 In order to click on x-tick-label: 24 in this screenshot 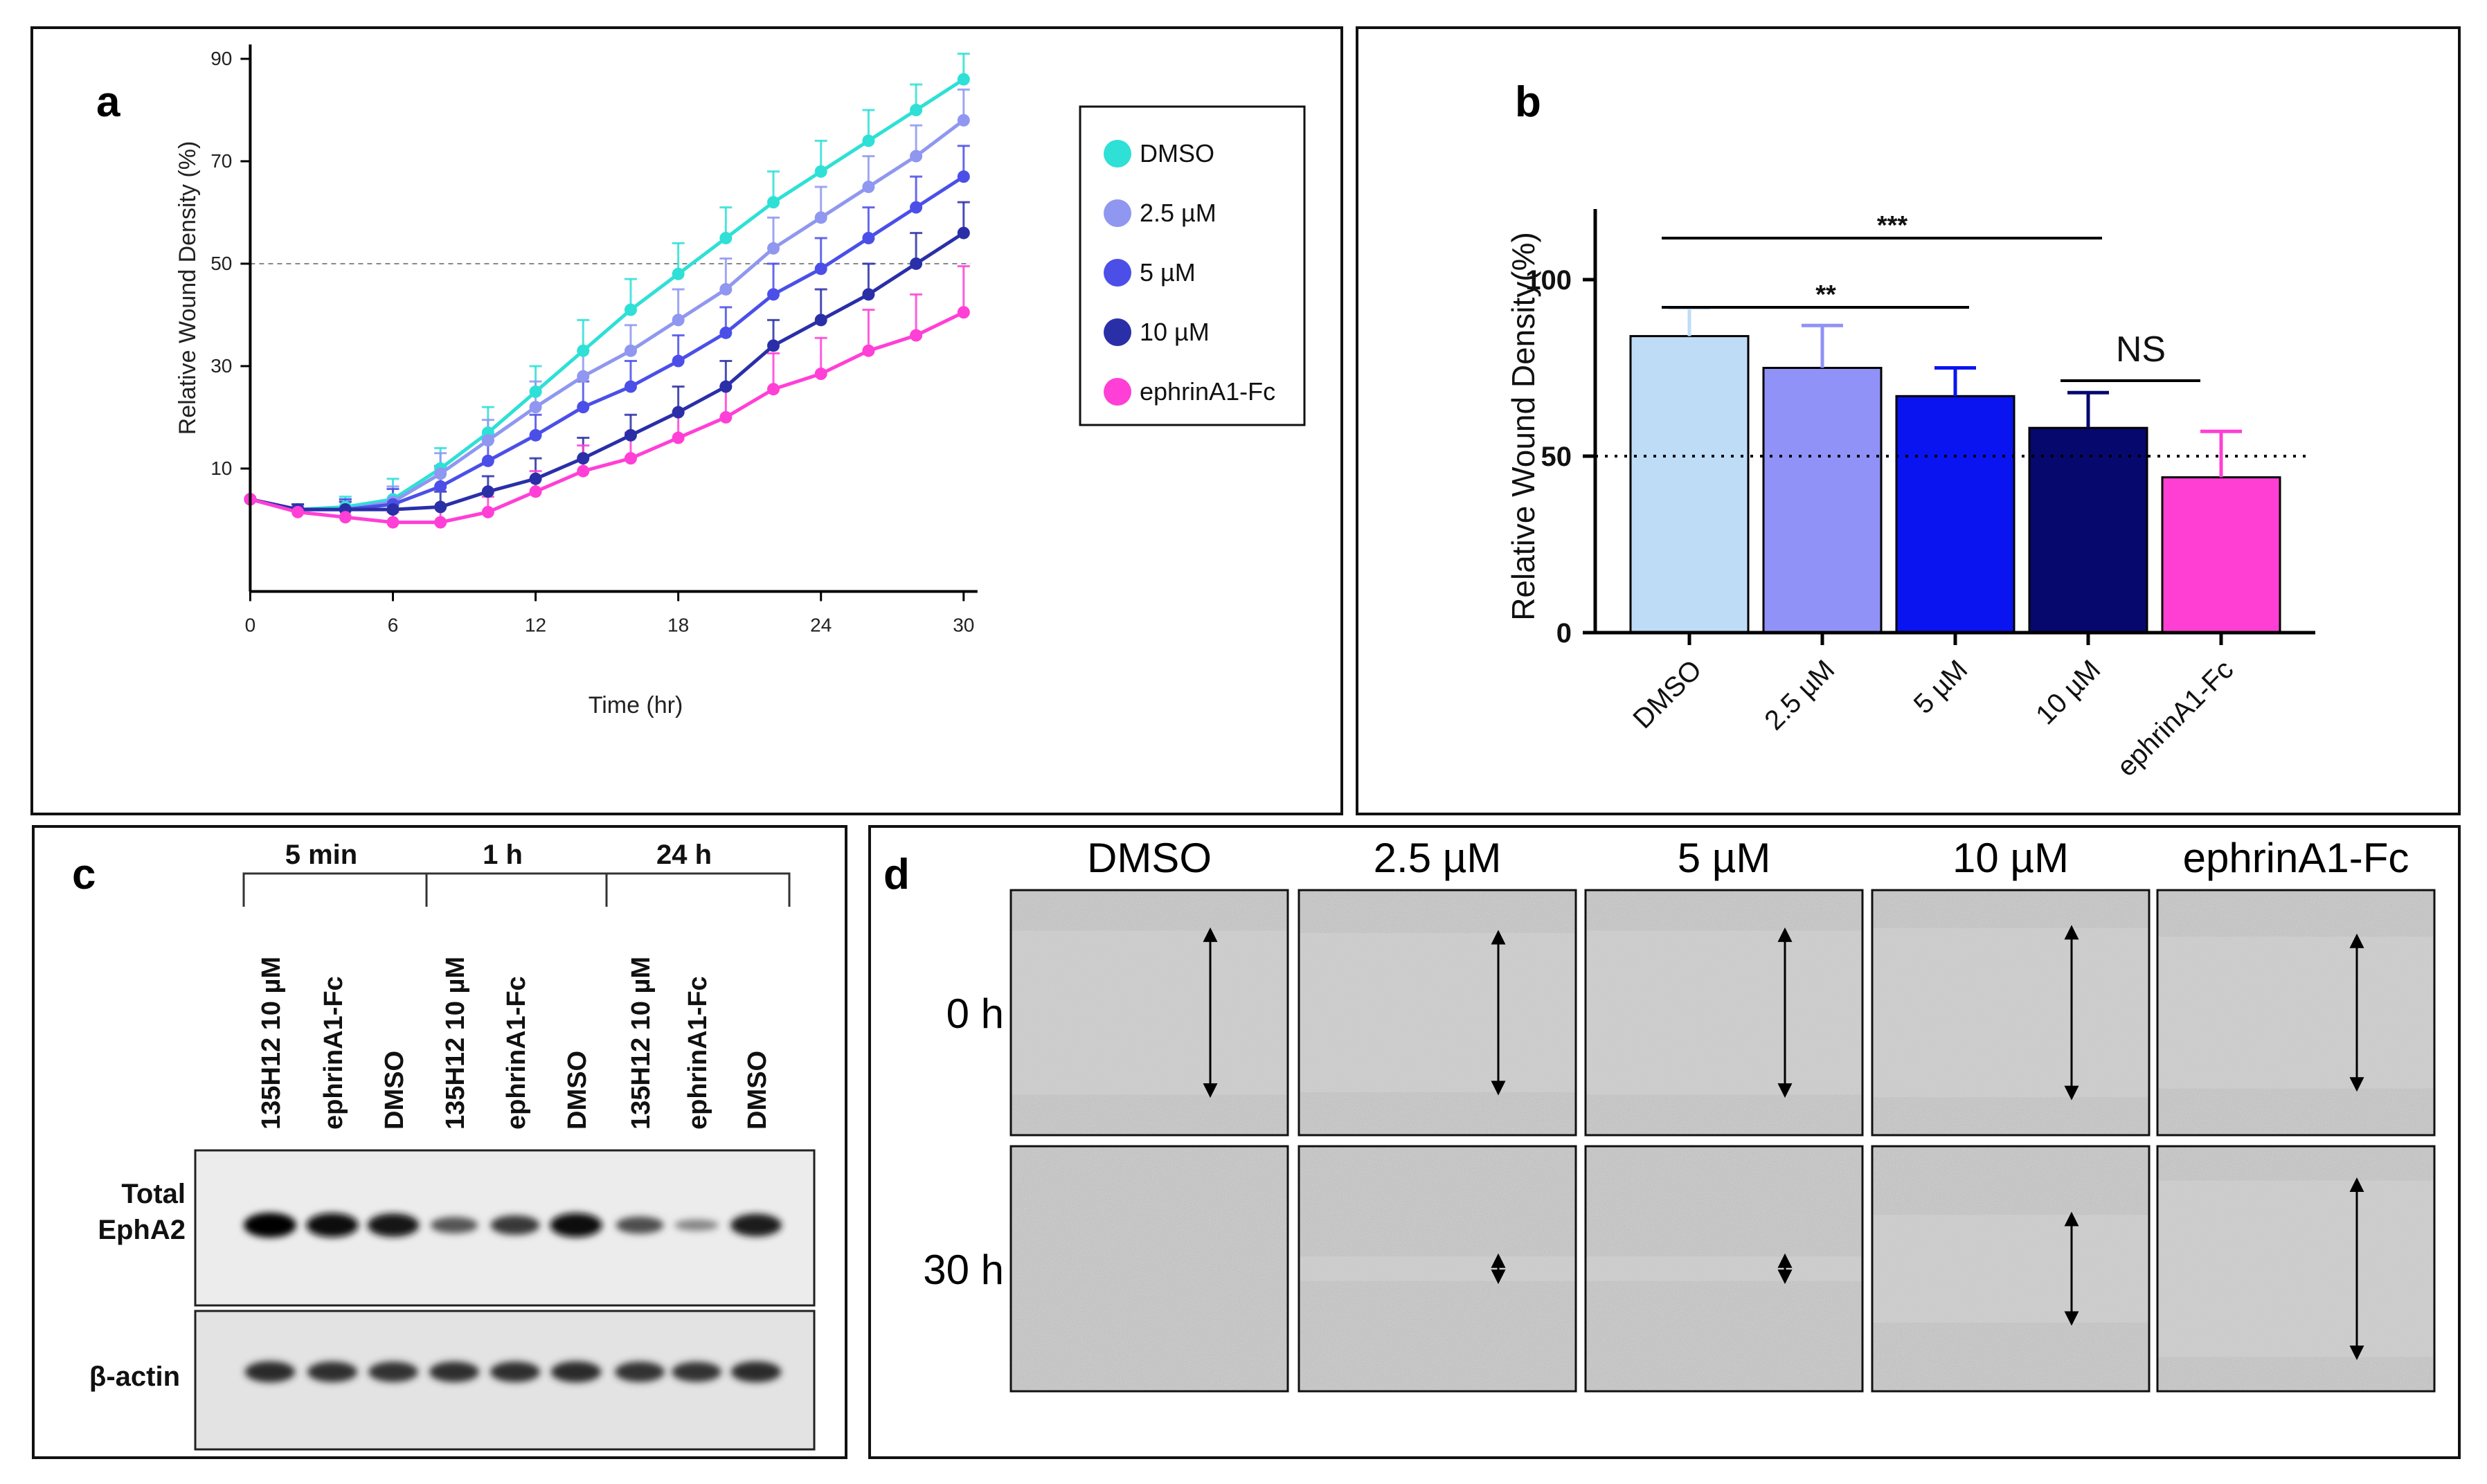, I will do `click(821, 625)`.